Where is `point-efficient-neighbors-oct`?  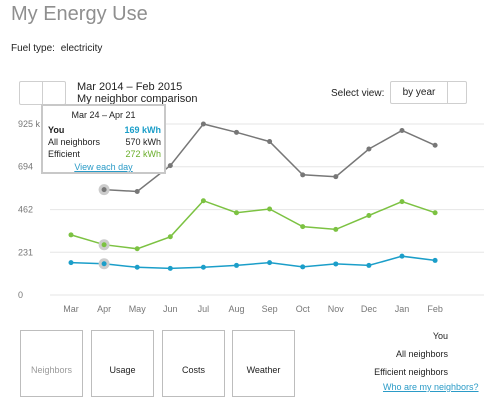 point-efficient-neighbors-oct is located at coordinates (303, 227).